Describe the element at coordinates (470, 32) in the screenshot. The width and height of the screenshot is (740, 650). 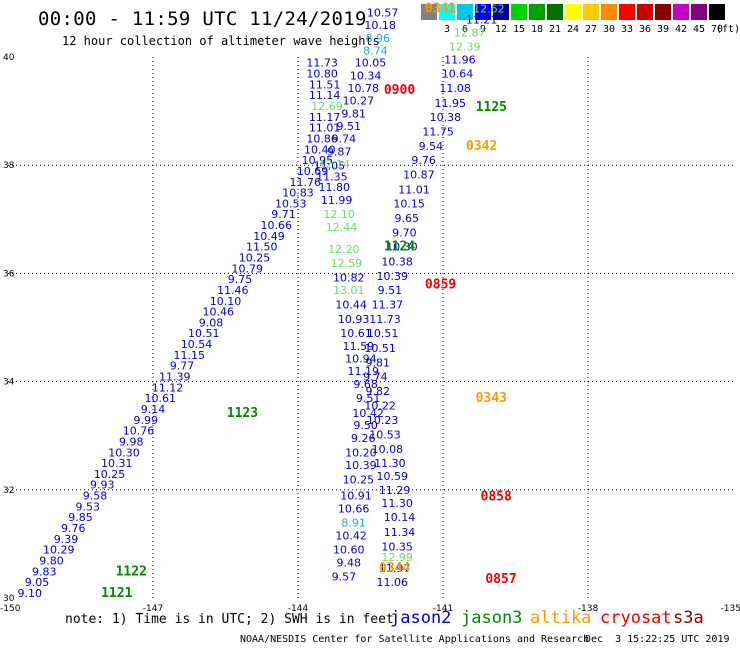
I see `wave-height-reading: 12.87` at that location.